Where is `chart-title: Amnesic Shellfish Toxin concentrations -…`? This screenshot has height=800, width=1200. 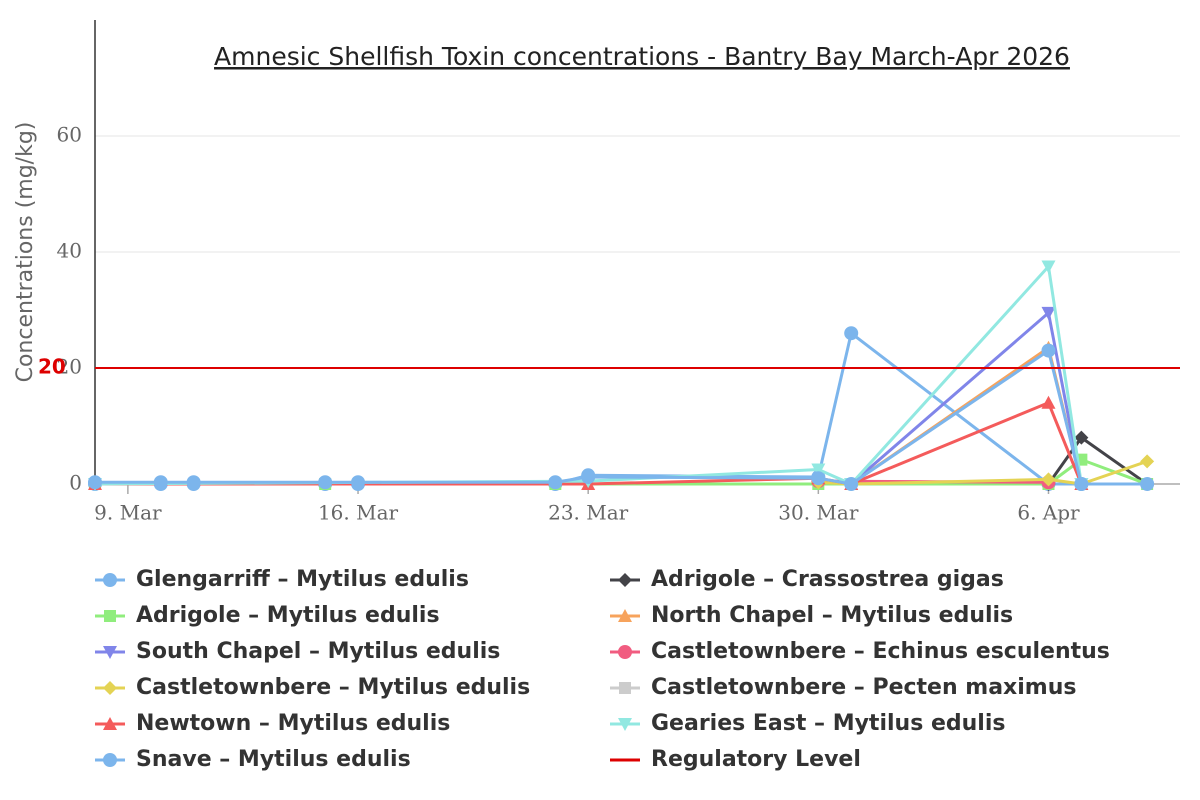 chart-title: Amnesic Shellfish Toxin concentrations -… is located at coordinates (642, 56).